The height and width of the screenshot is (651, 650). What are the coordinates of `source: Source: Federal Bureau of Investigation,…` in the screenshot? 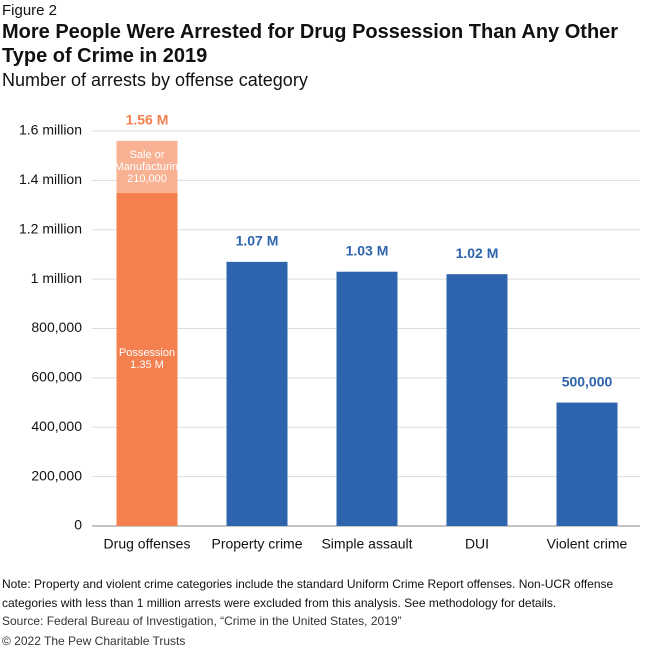 It's located at (202, 621).